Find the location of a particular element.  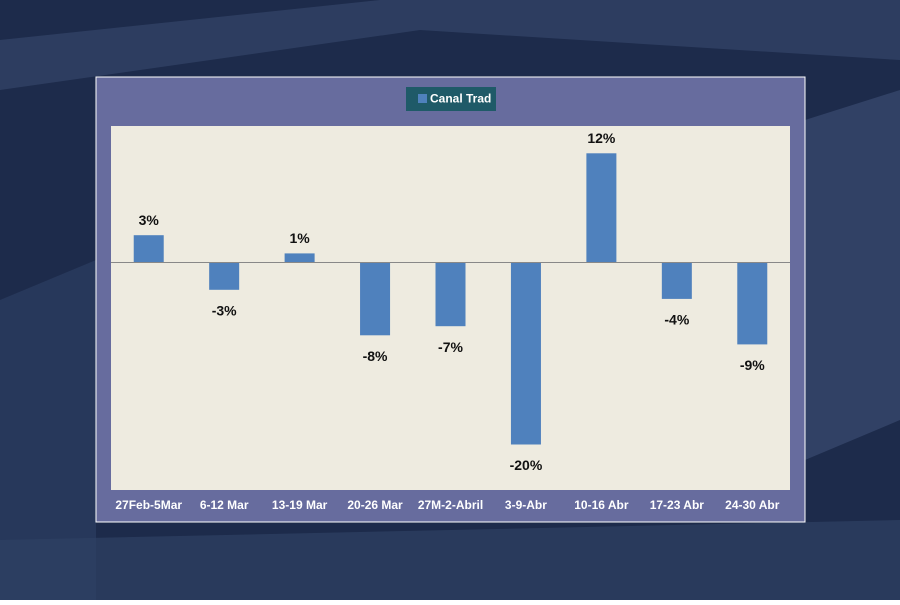

value-label: 12% is located at coordinates (601, 138).